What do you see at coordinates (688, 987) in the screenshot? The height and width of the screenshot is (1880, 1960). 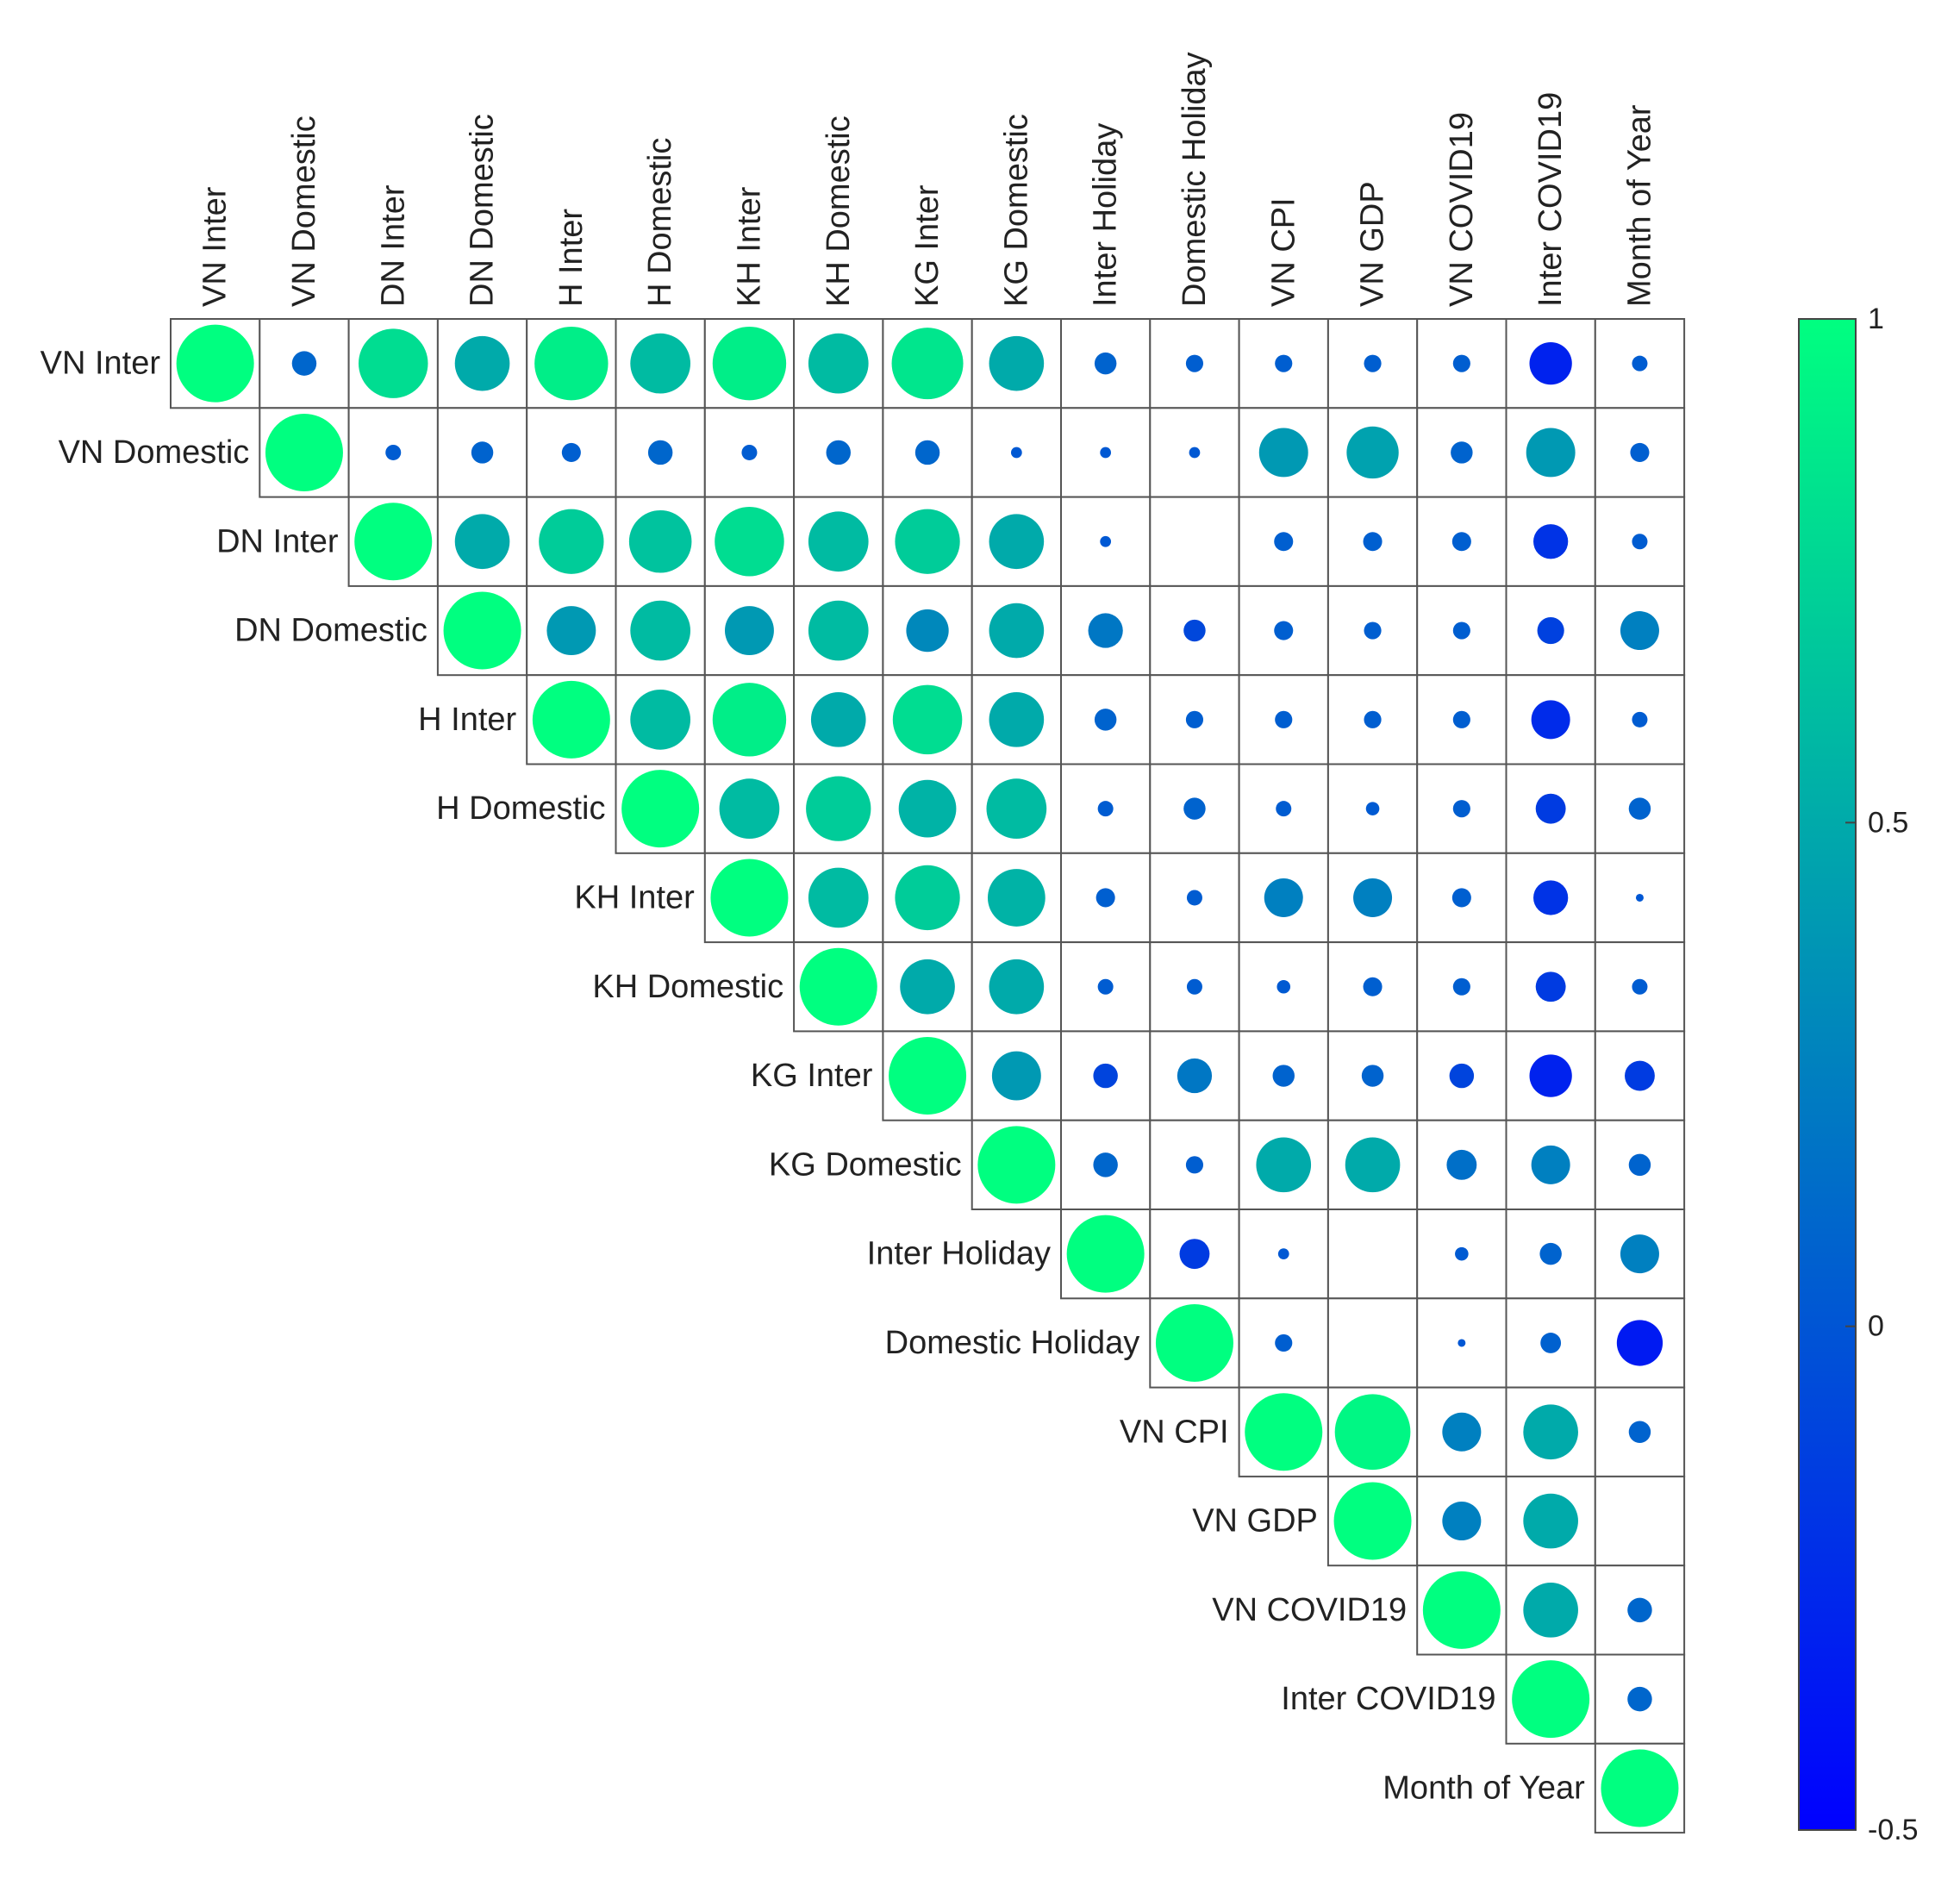 I see `row-label: KH Domestic` at bounding box center [688, 987].